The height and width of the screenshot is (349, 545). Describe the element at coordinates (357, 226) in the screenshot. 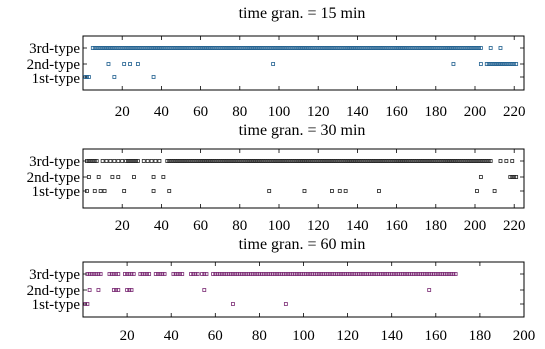

I see `x-tick-label: 140` at that location.